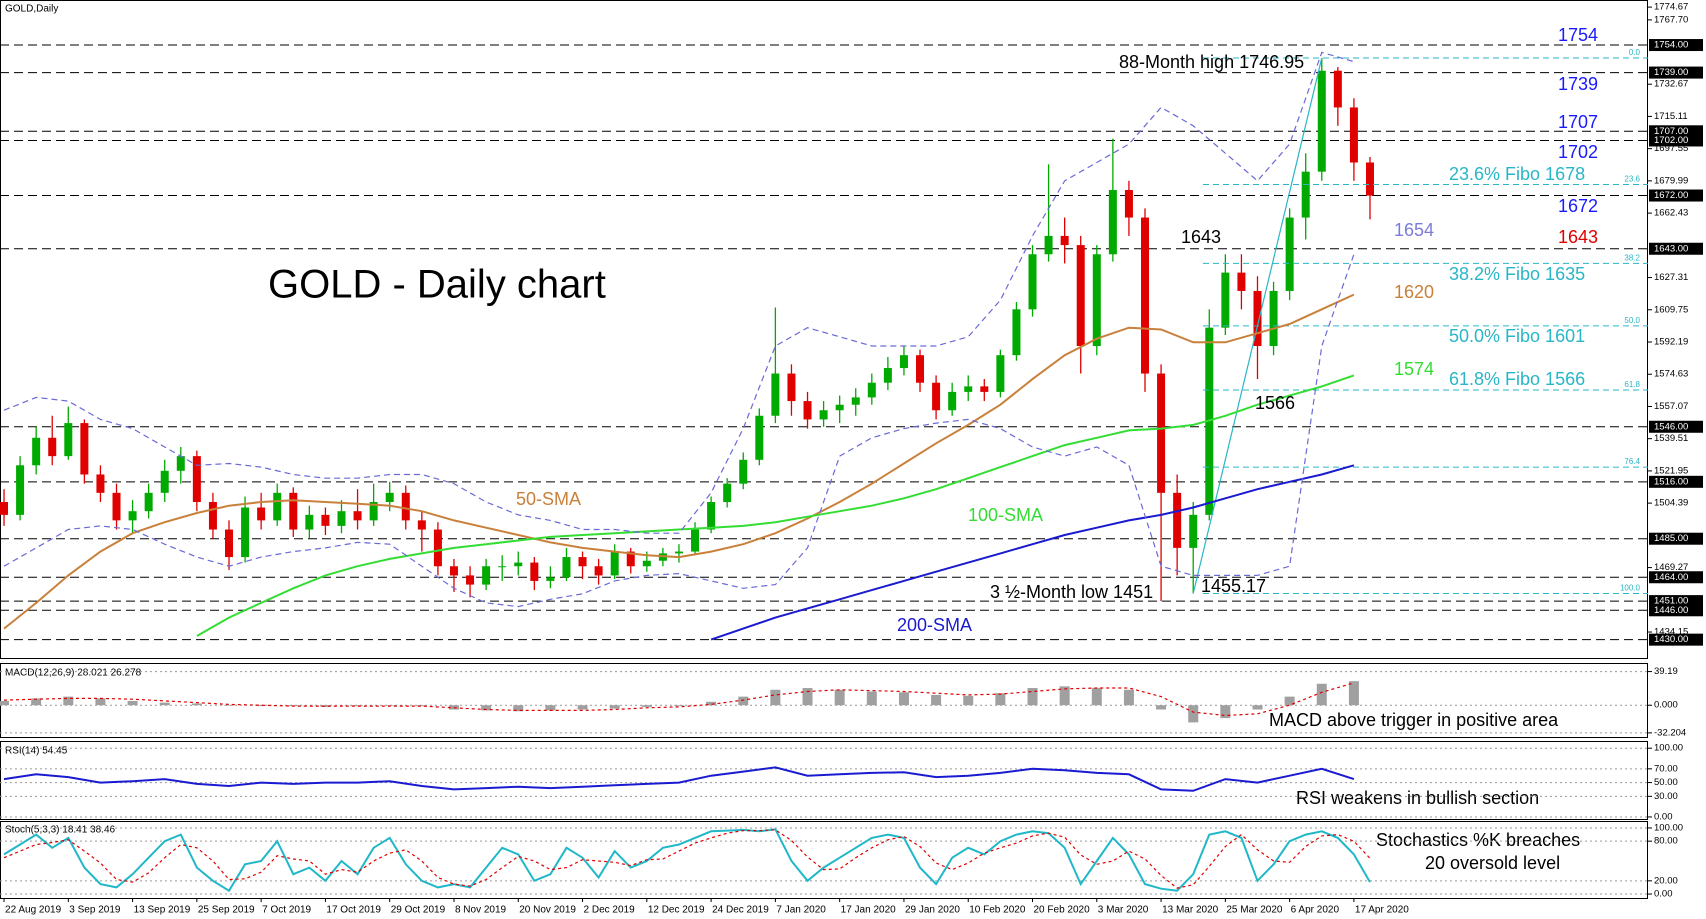 This screenshot has height=919, width=1706. Describe the element at coordinates (1315, 910) in the screenshot. I see `x-tick-label: 6 Apr 2020` at that location.